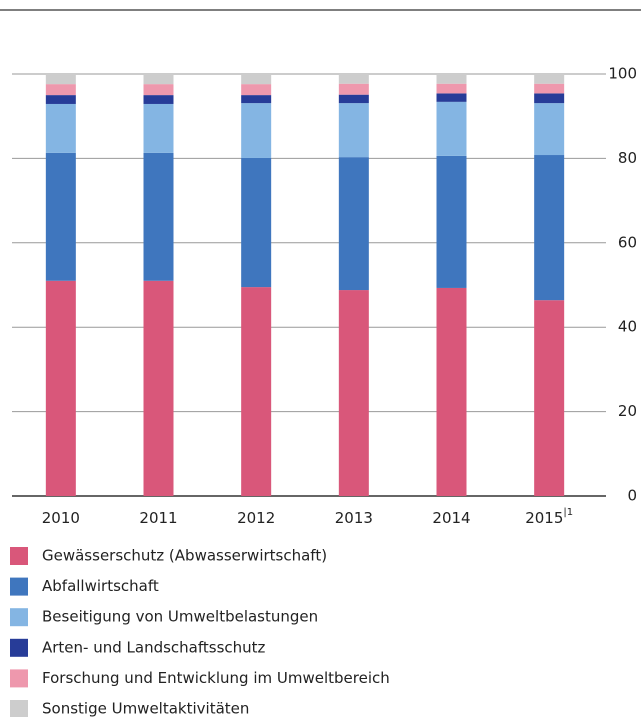 This screenshot has height=717, width=641. I want to click on y-tick-label: 60, so click(627, 242).